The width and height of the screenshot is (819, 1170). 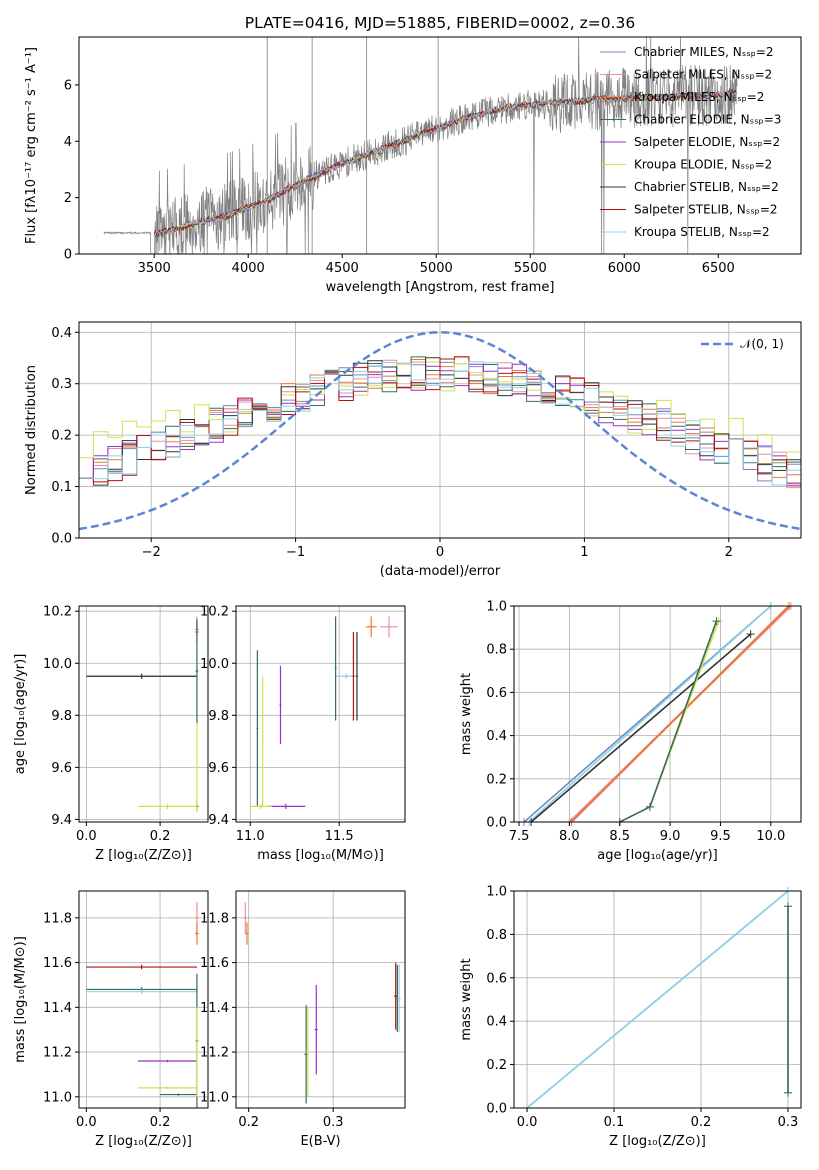 I want to click on legend-entry: Chabrier ELODIE, Nₛₛₚ=3, so click(x=707, y=120).